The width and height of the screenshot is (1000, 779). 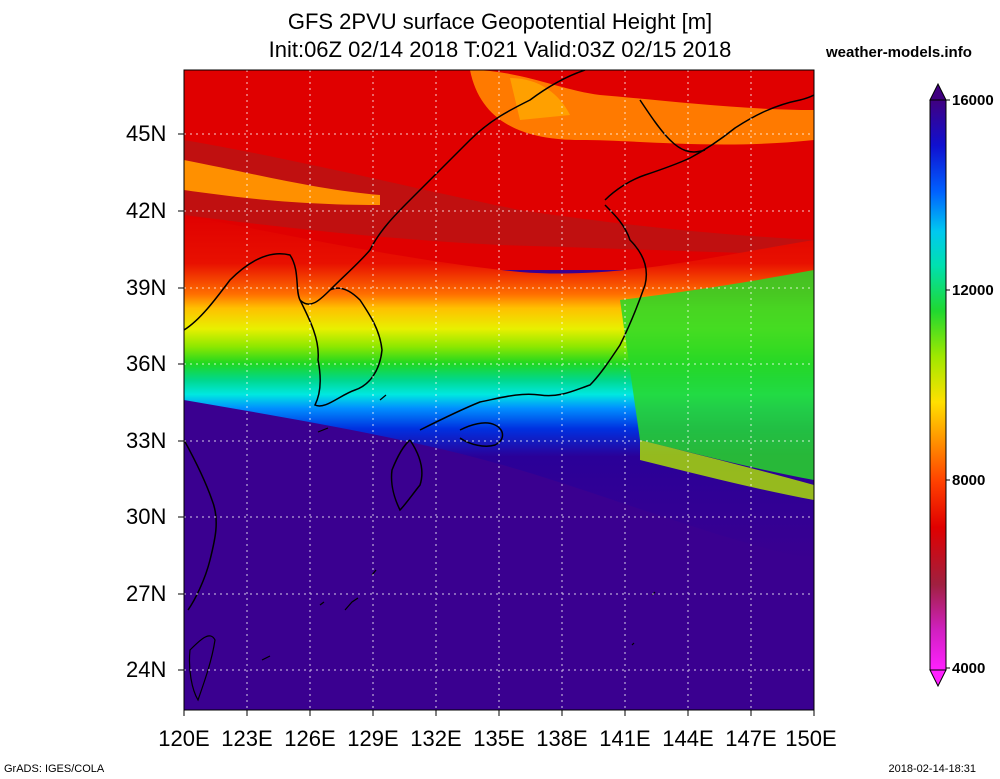 What do you see at coordinates (932, 769) in the screenshot?
I see `footer-timestamp: 2018-02-14-18:31` at bounding box center [932, 769].